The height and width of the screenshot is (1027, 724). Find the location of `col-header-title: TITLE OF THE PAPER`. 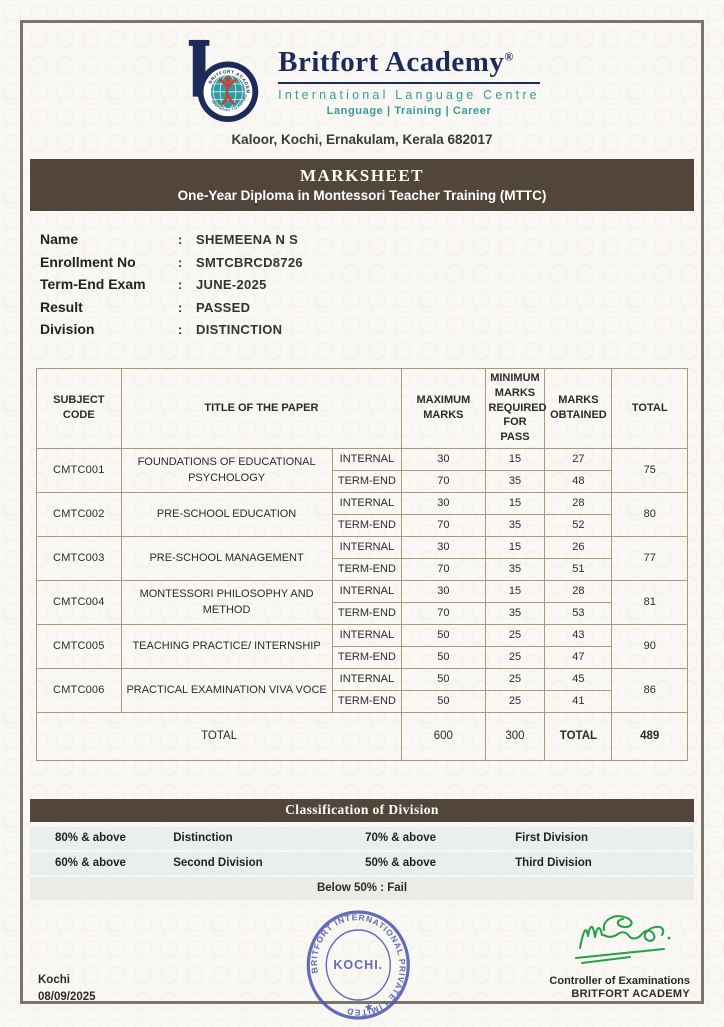

col-header-title: TITLE OF THE PAPER is located at coordinates (261, 408).